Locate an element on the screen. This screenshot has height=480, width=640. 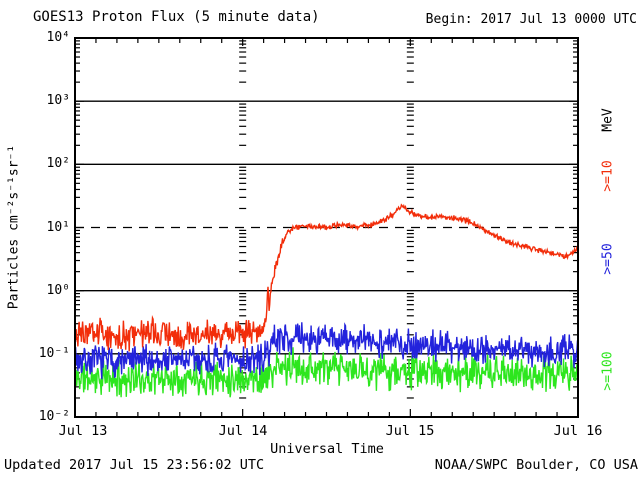
legend-entry-protons_gte_100_MeV: >=100 is located at coordinates (608, 371).